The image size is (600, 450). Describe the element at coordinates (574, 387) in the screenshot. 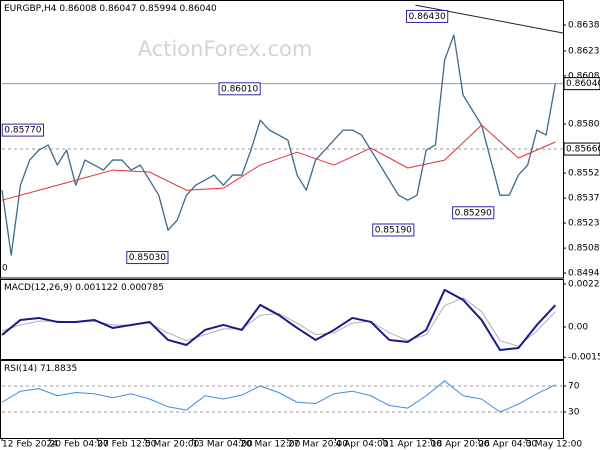

I see `y-tick-label: 70` at that location.